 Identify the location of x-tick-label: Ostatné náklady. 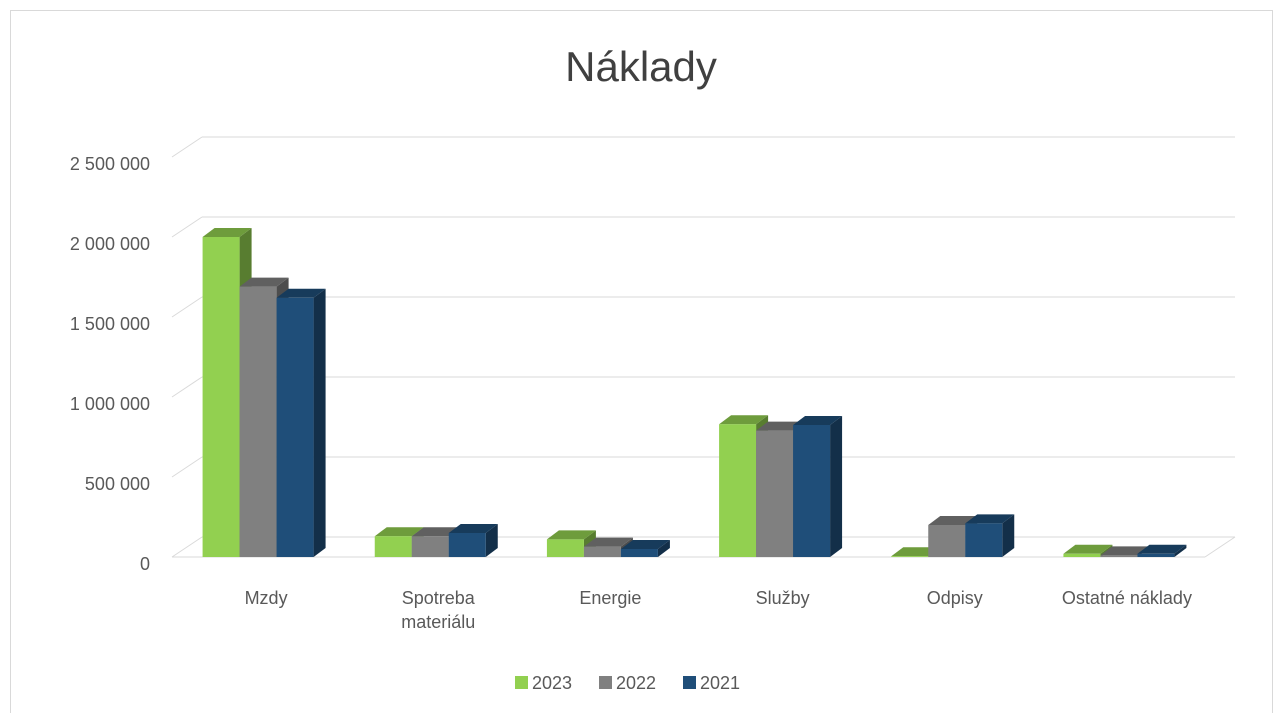
(1126, 598).